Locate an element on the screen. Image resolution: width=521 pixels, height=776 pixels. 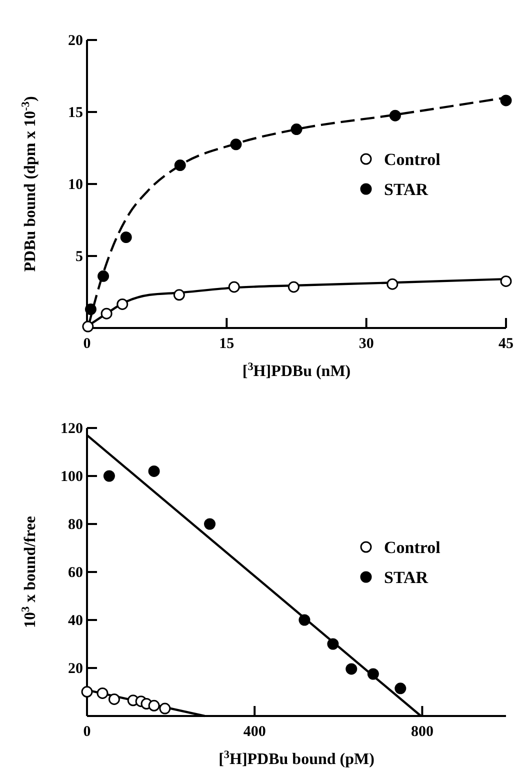
x-tick-label: 15 is located at coordinates (226, 344).